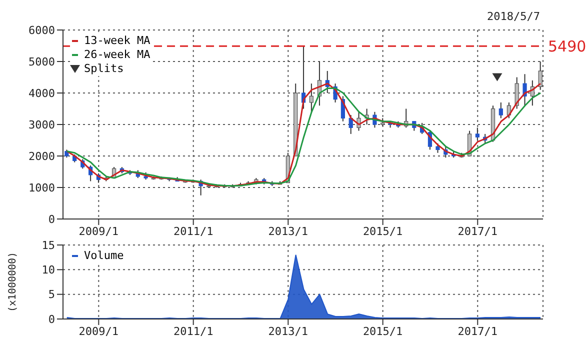 This screenshot has height=350, width=587. What do you see at coordinates (48, 270) in the screenshot?
I see `y-tick-label: 10` at bounding box center [48, 270].